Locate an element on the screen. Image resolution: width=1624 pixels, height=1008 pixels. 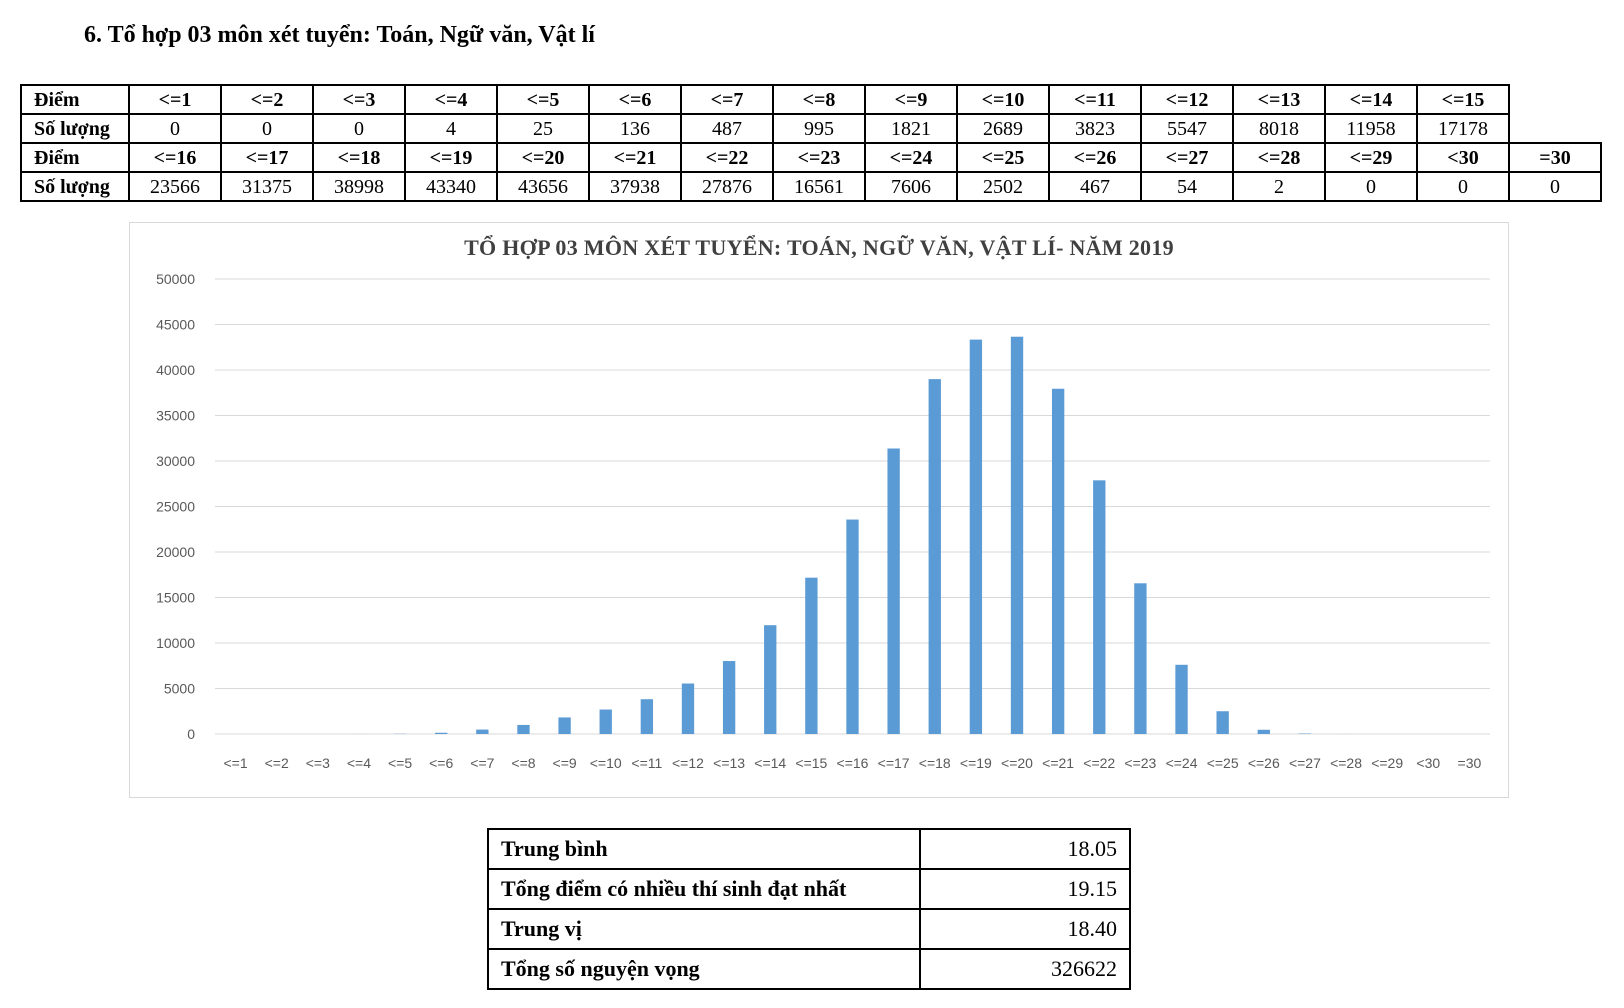
count-cell: 2502 is located at coordinates (1003, 186).